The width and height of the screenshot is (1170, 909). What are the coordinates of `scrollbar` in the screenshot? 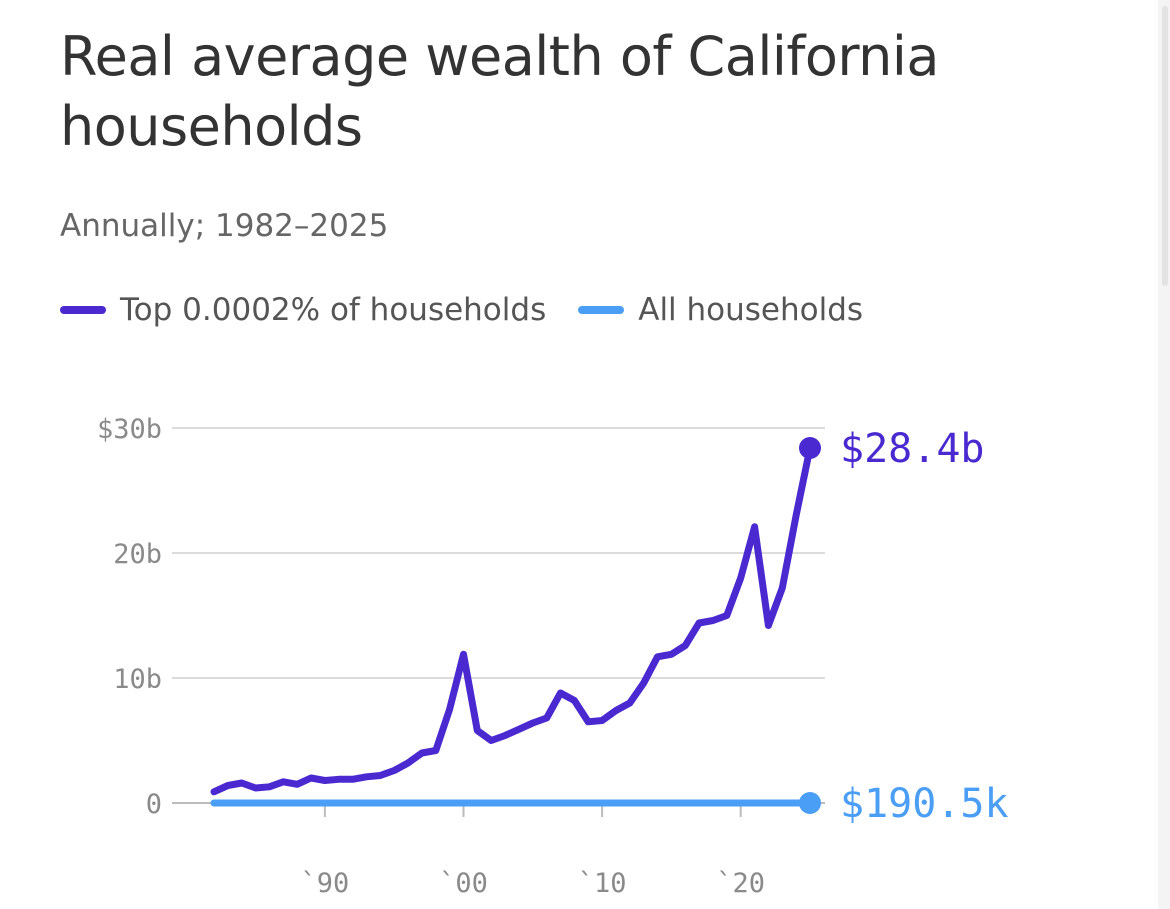 It's located at (1164, 454).